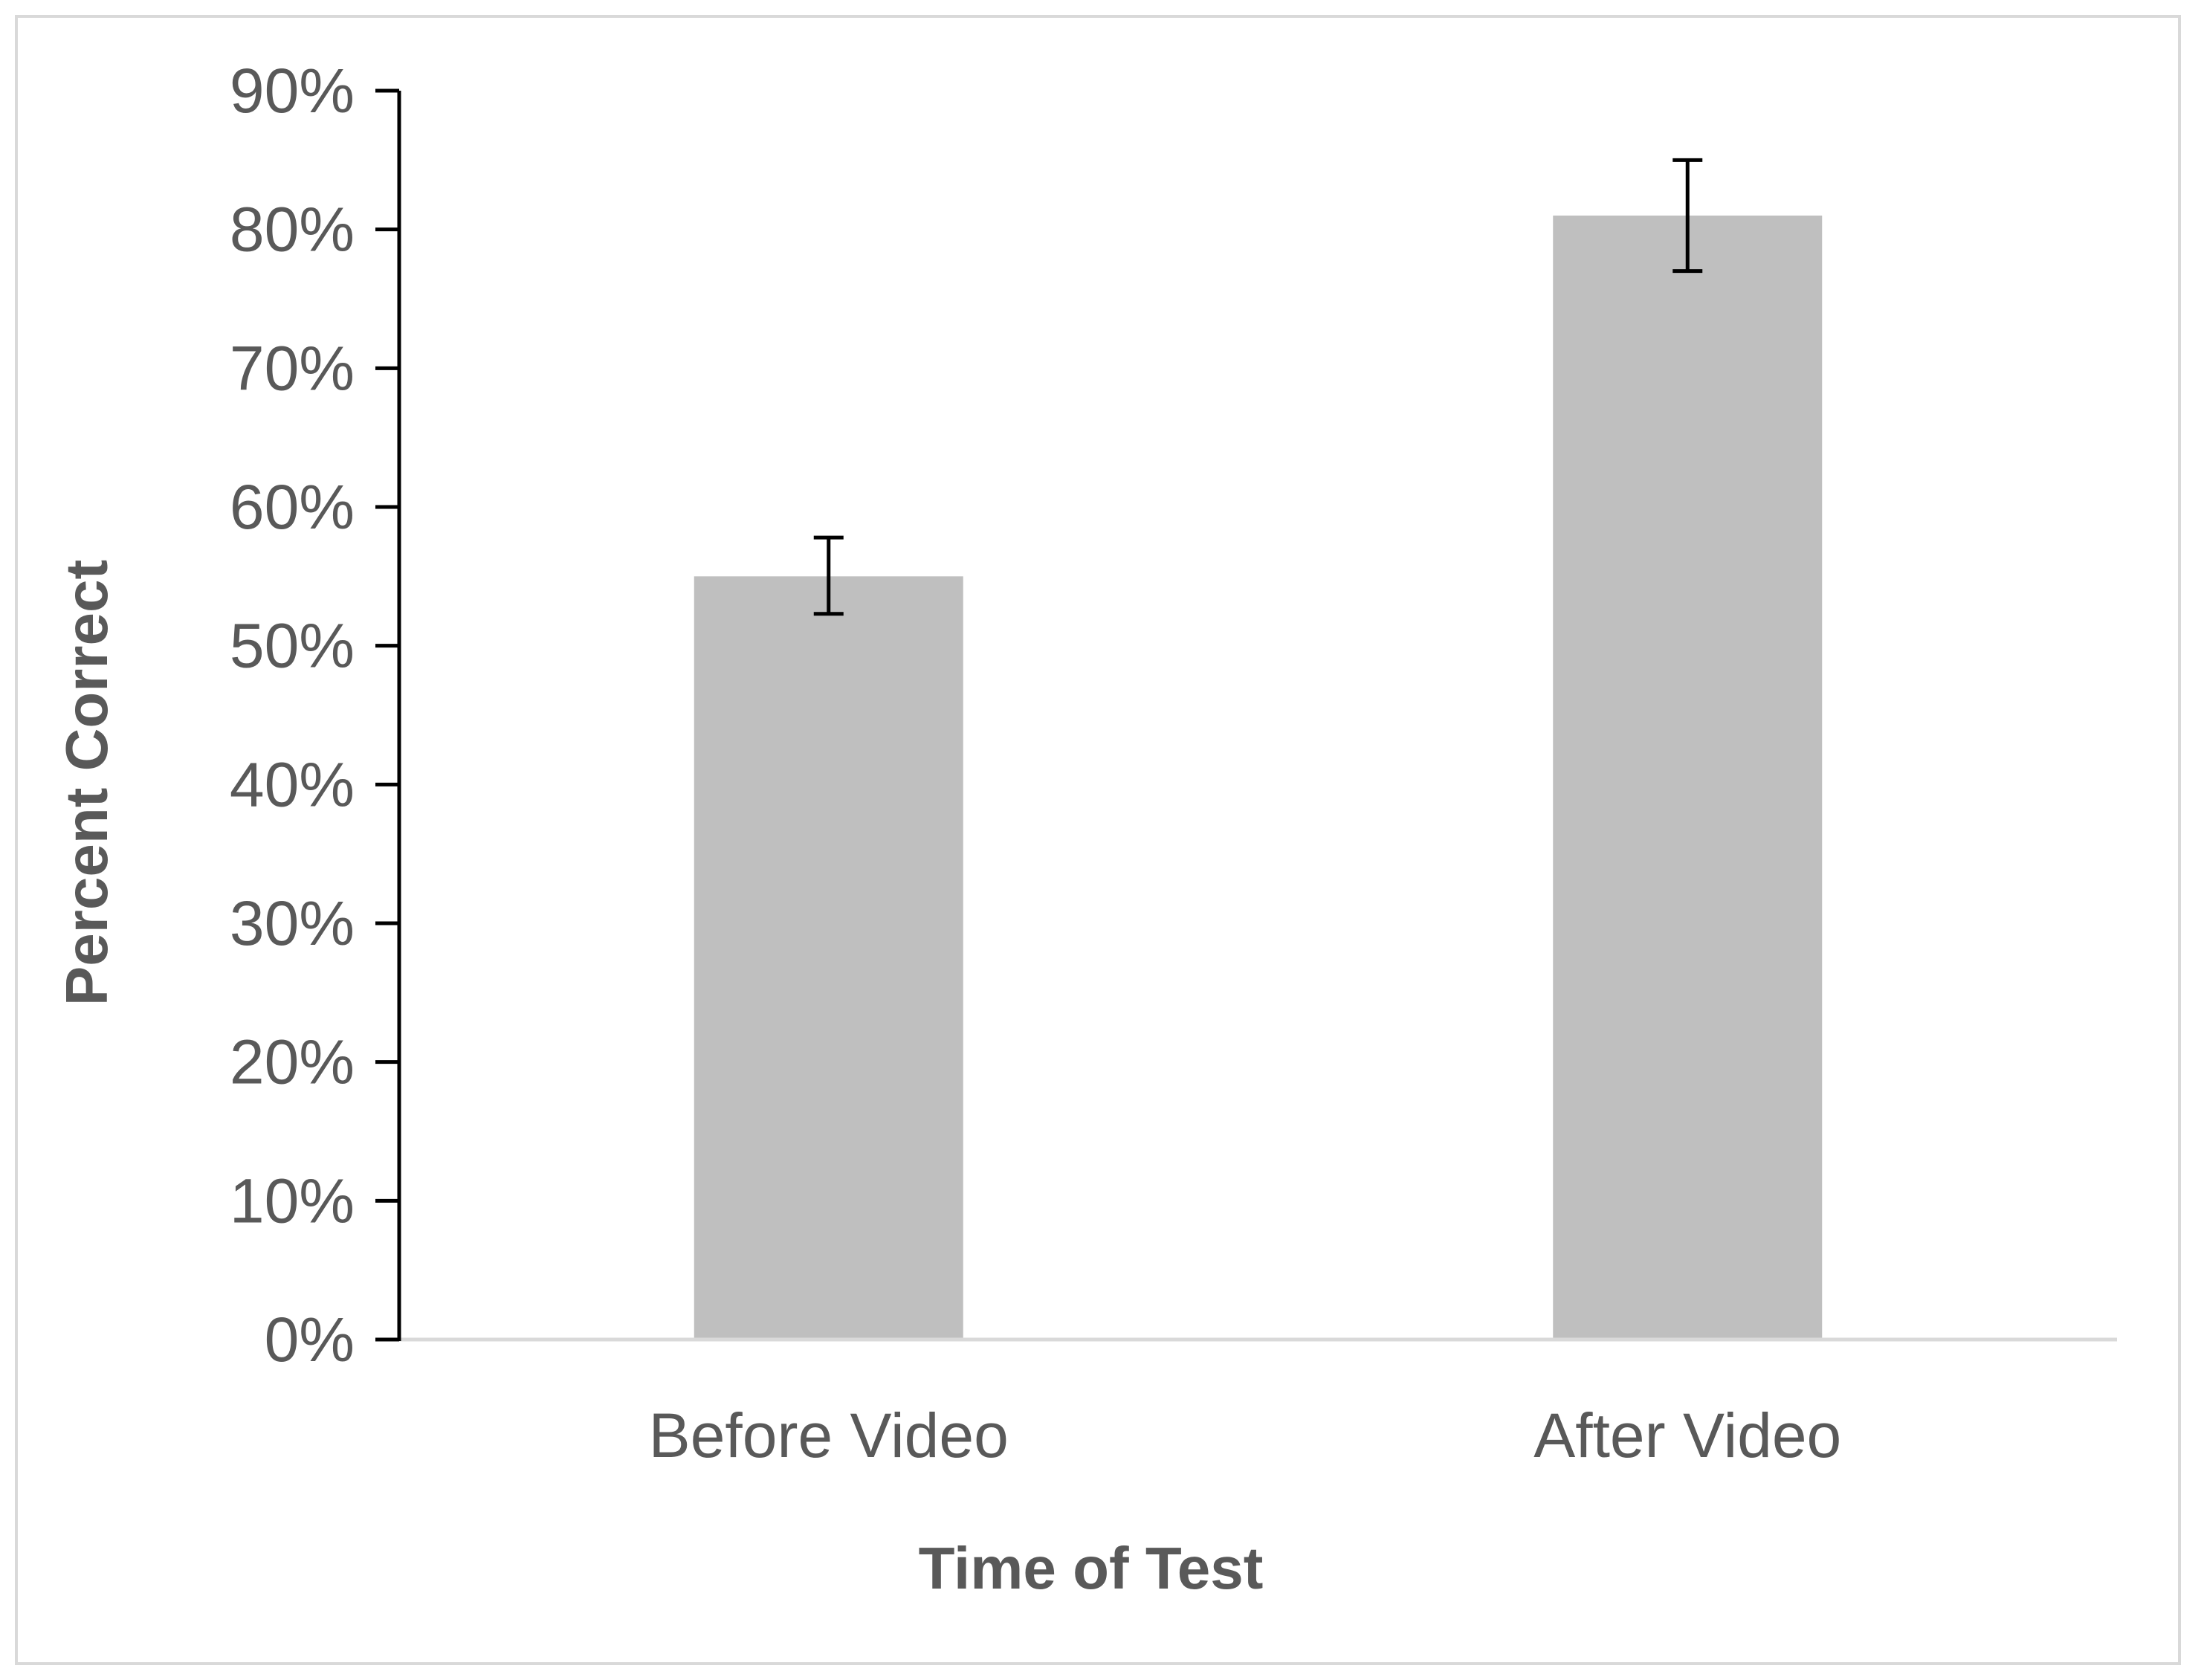 The height and width of the screenshot is (1680, 2201). What do you see at coordinates (1258, 387) in the screenshot?
I see `error-bars-layer` at bounding box center [1258, 387].